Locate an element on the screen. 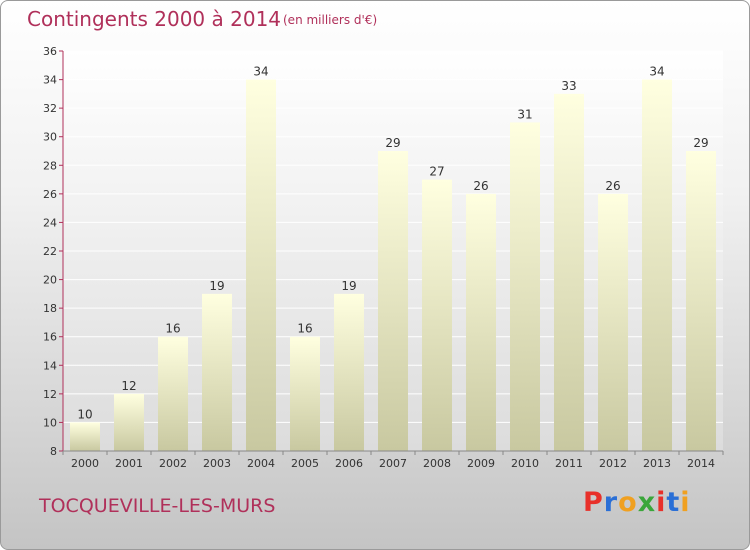  y-tick-label: 20 is located at coordinates (50, 280).